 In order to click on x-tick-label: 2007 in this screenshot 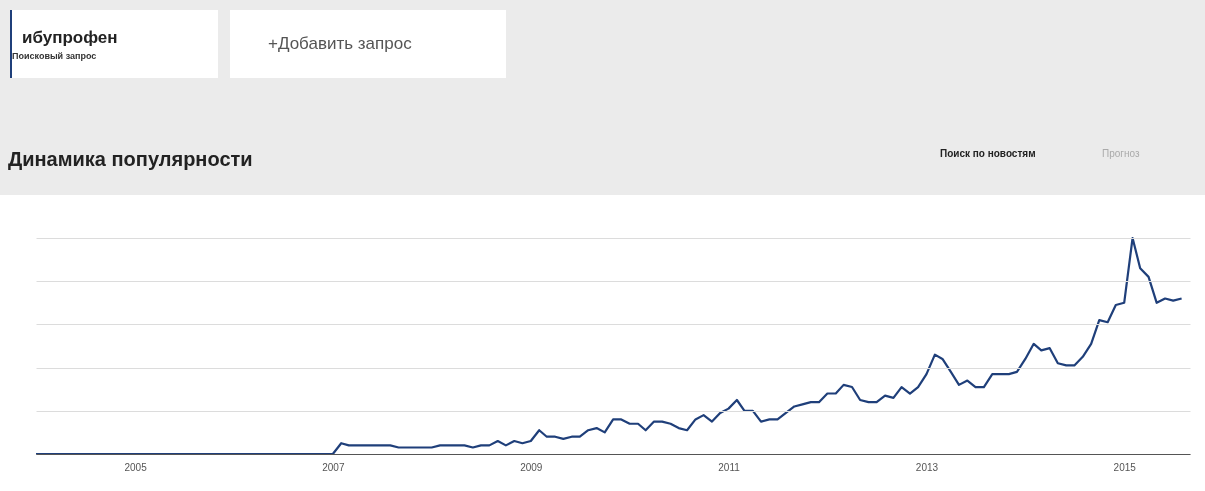, I will do `click(333, 467)`.